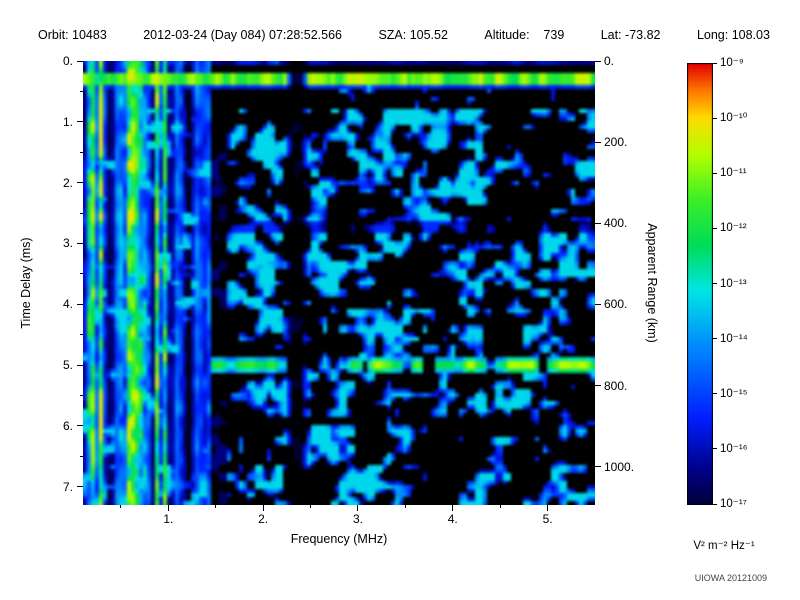 This screenshot has height=600, width=800. I want to click on range-tick-label: 0., so click(609, 61).